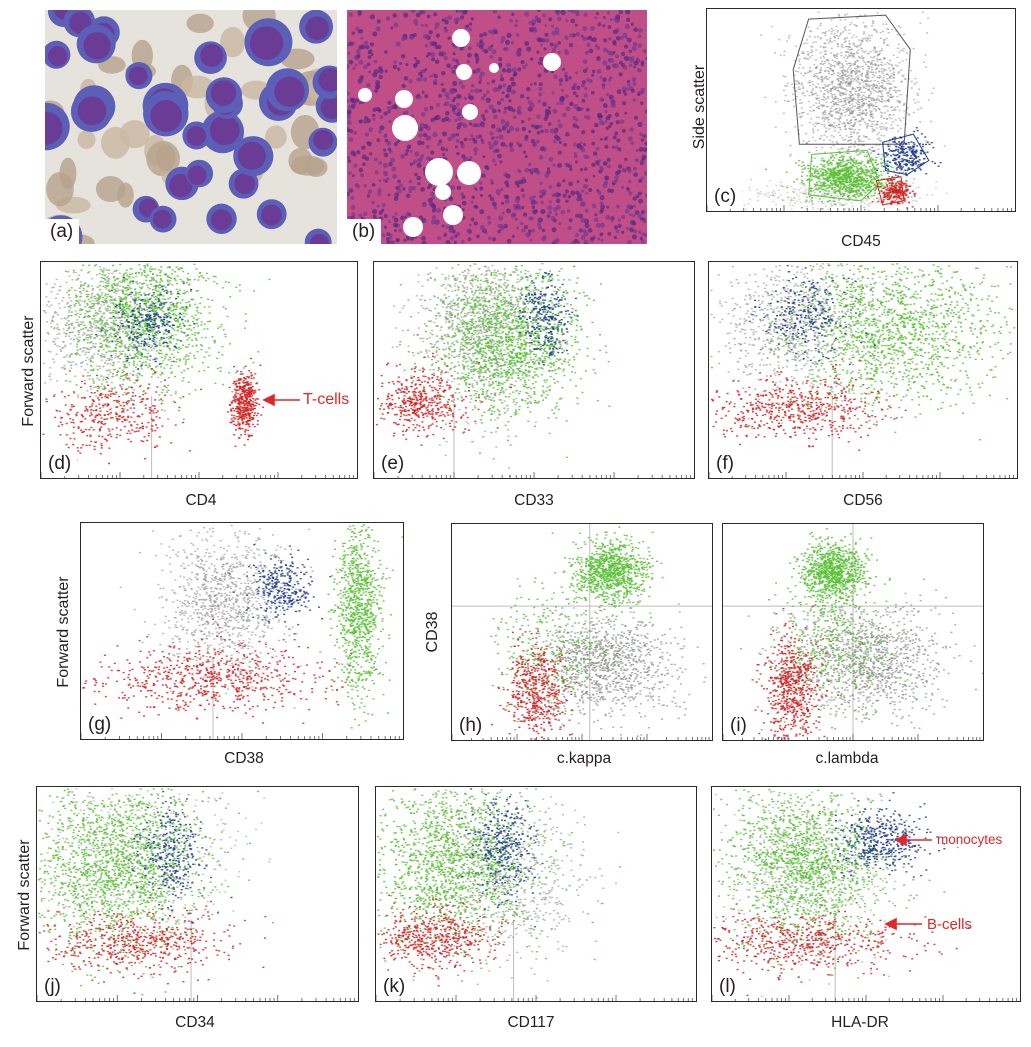 Image resolution: width=1031 pixels, height=1047 pixels. I want to click on scatter-canvas-k, so click(534, 894).